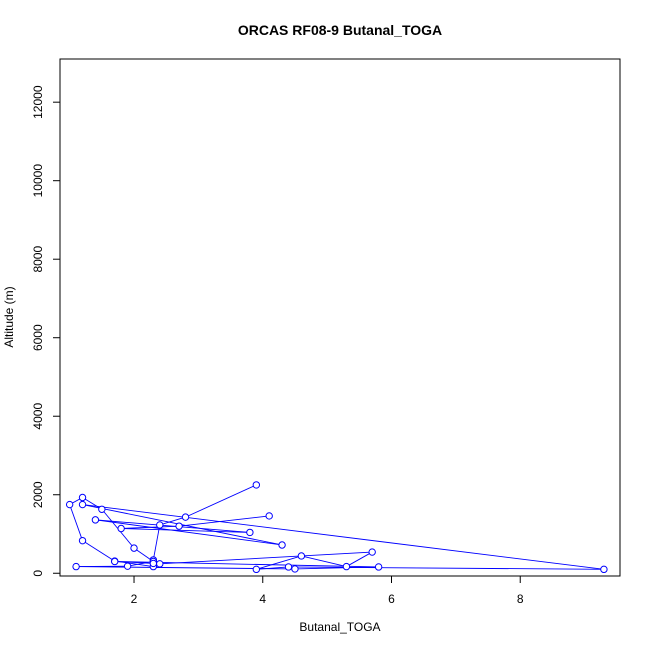  I want to click on y-tick-label: 6000, so click(38, 337).